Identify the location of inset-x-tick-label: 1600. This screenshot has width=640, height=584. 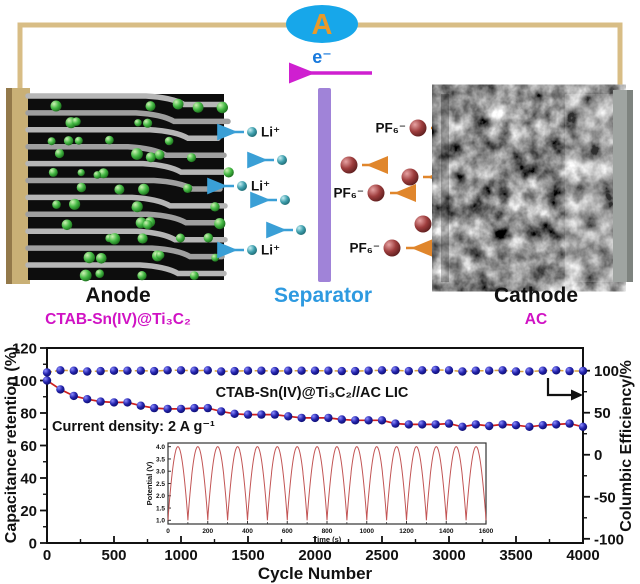
(486, 531).